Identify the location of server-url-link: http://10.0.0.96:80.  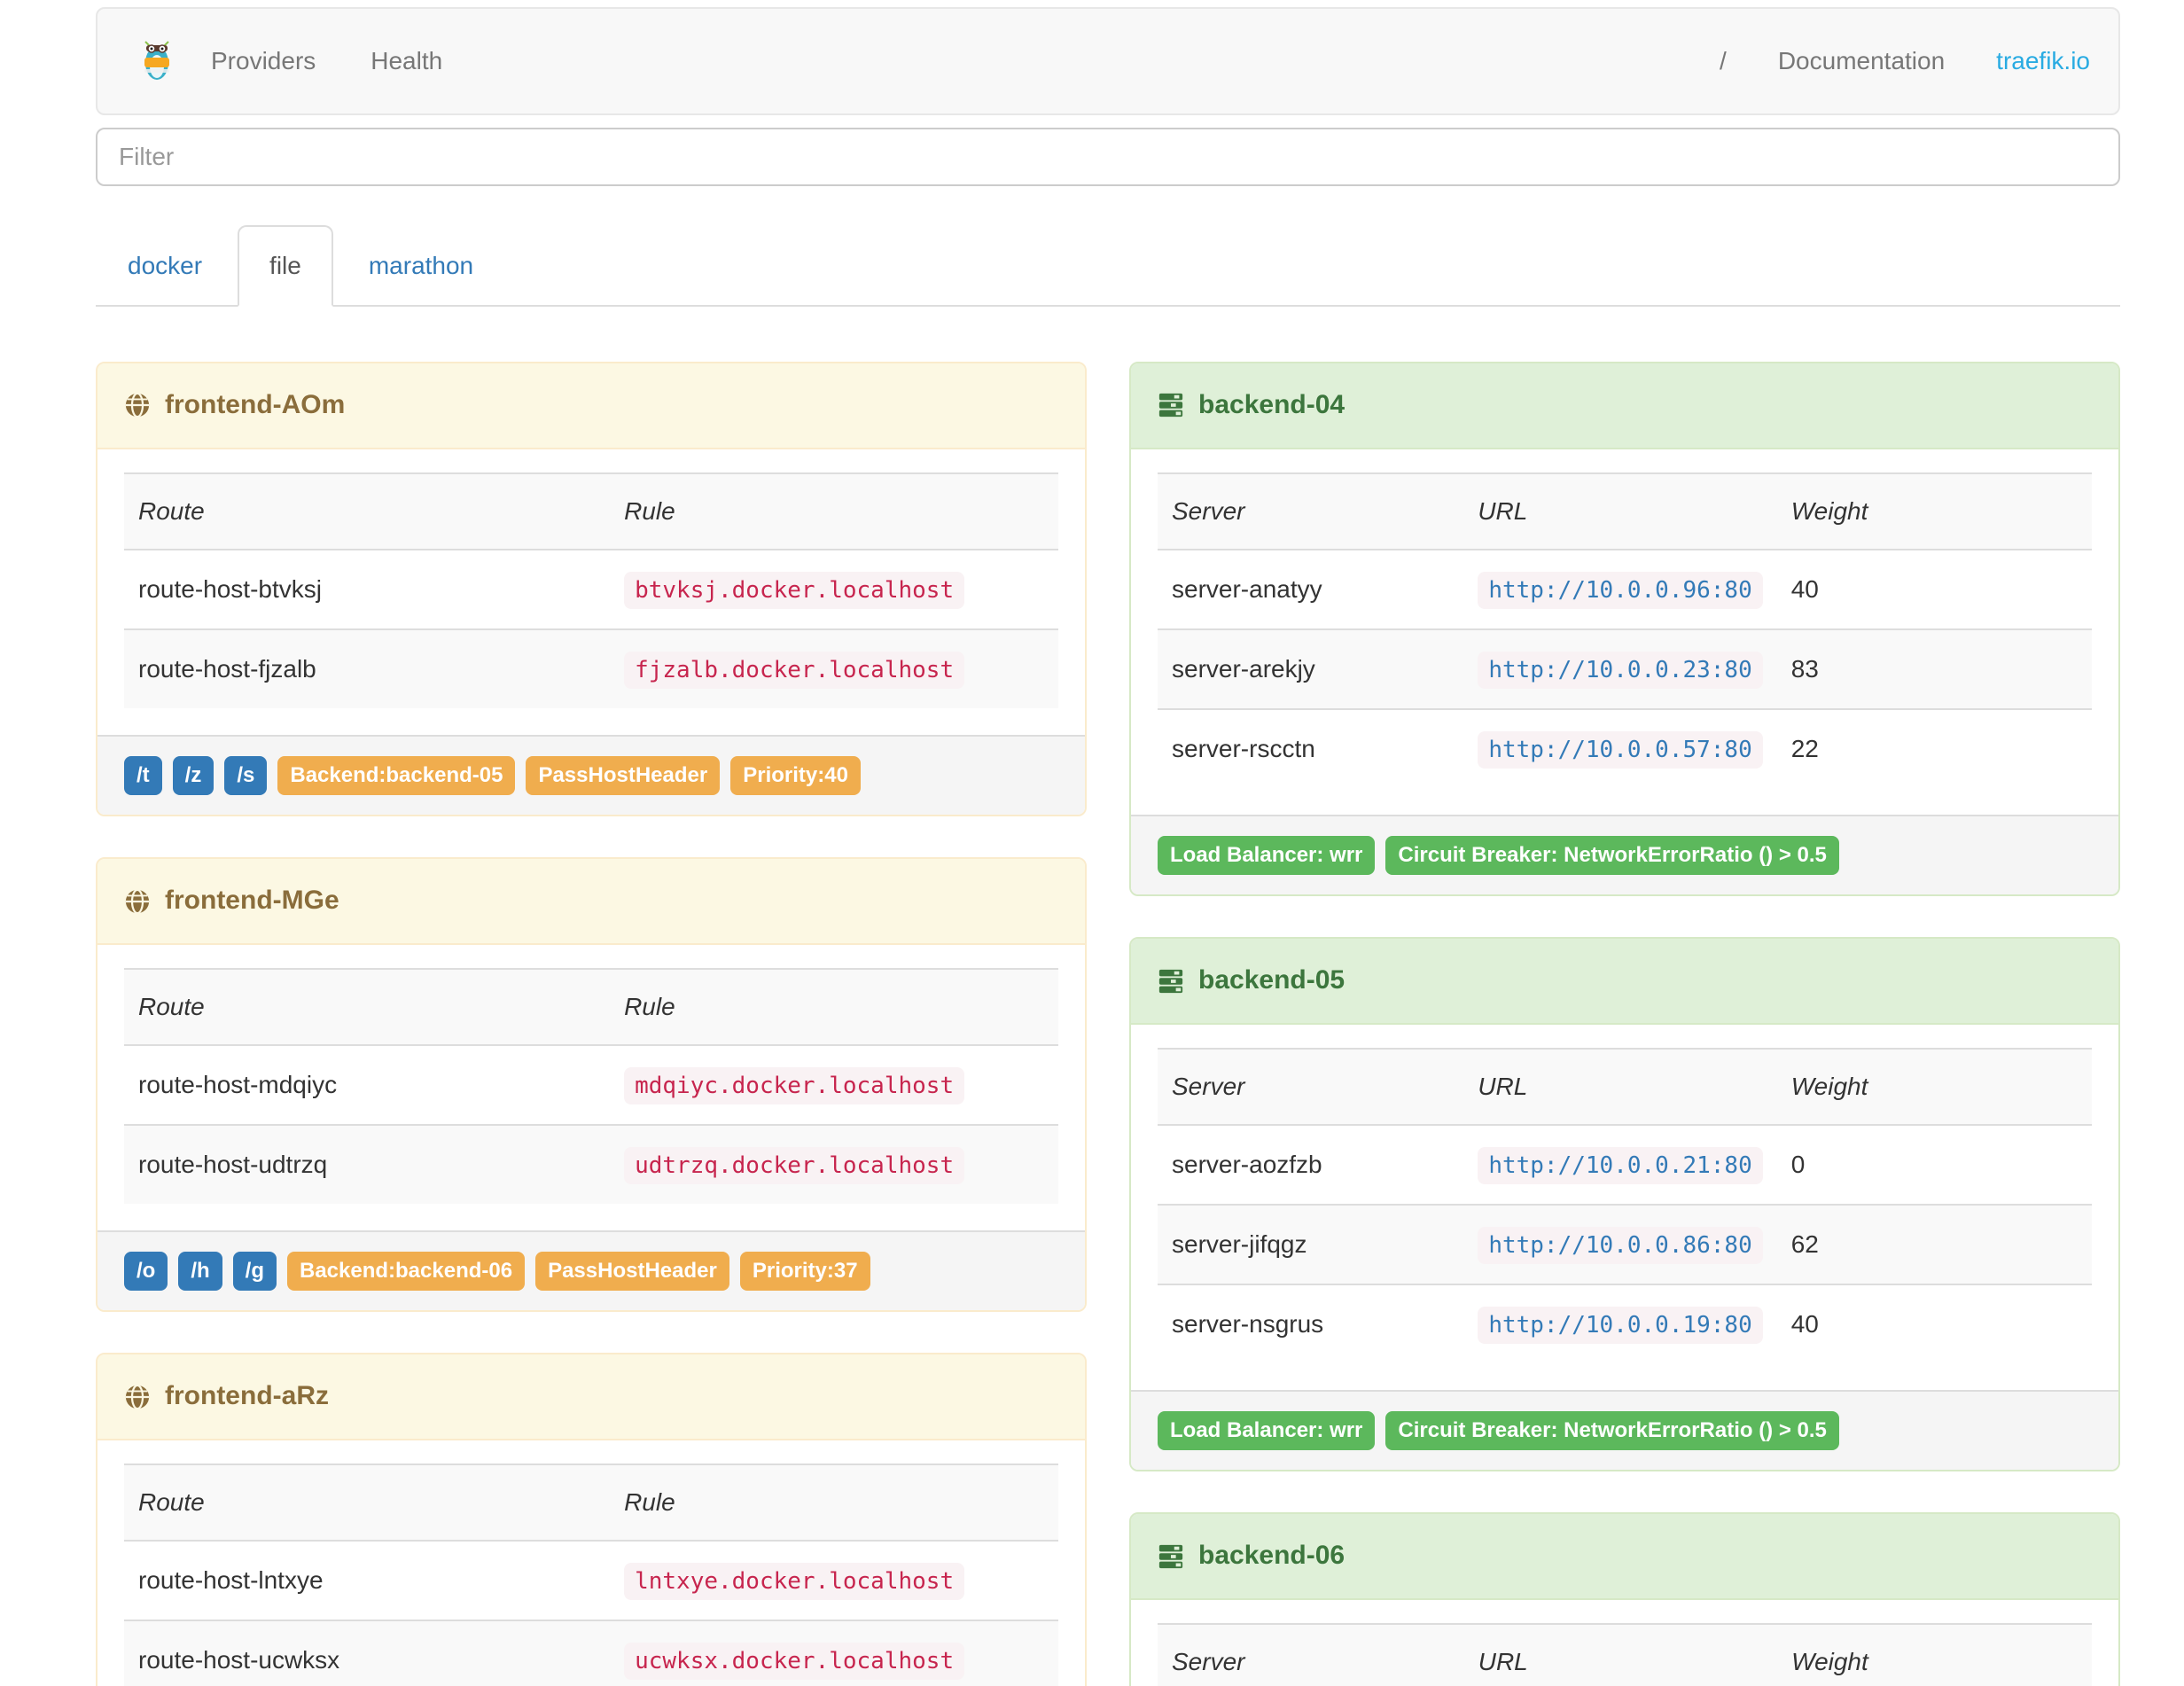
(1620, 590).